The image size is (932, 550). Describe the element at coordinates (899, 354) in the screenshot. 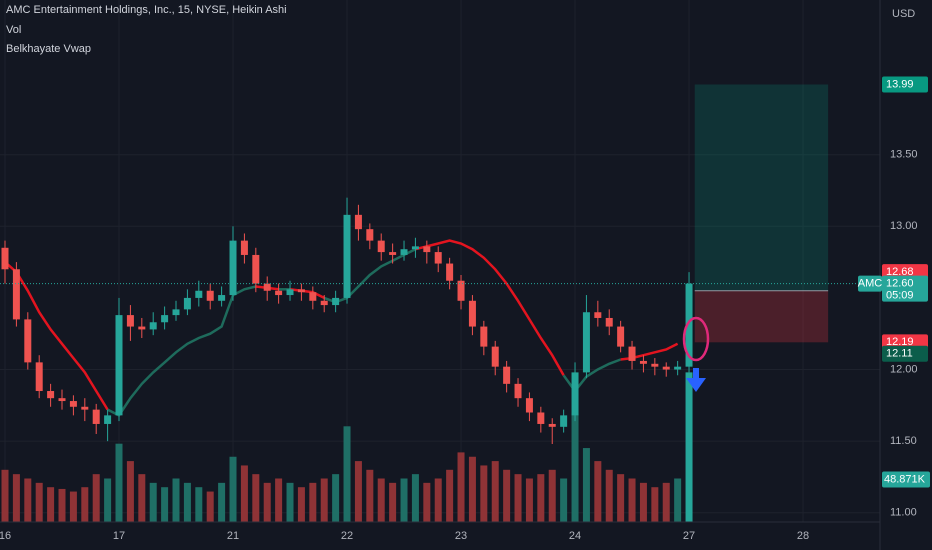

I see `vwap-label: 12.11` at that location.